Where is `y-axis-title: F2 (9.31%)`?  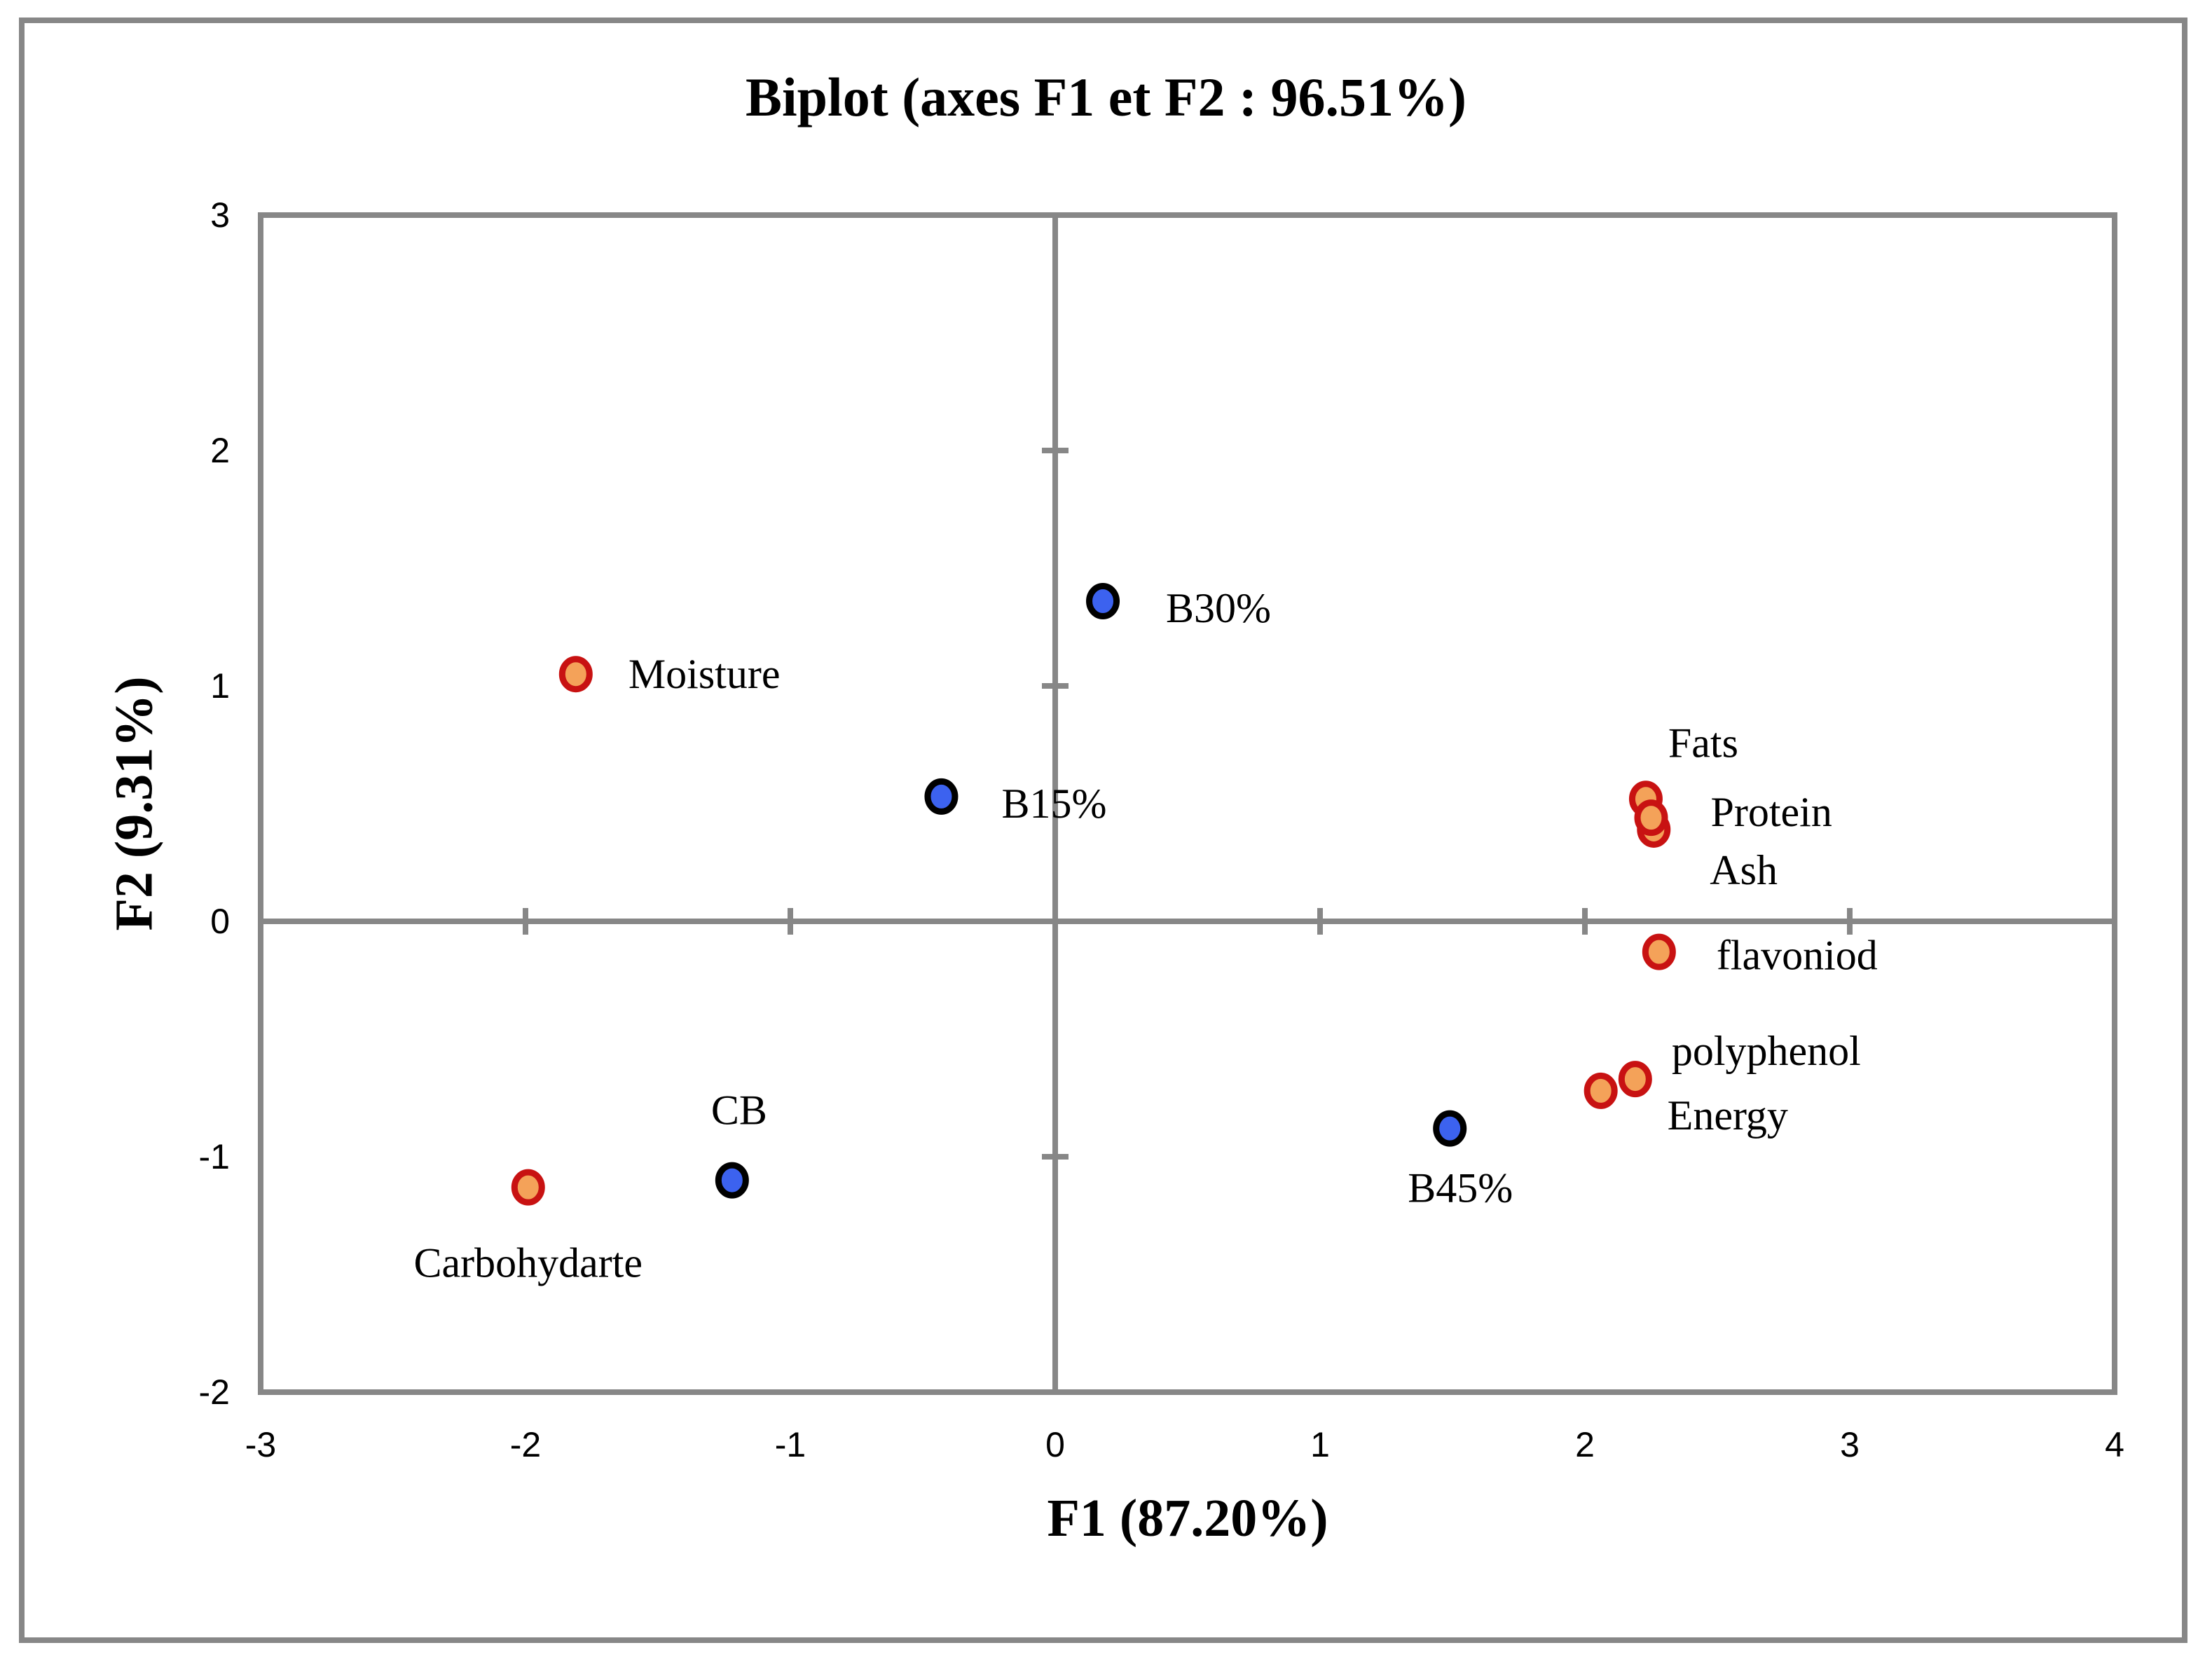 y-axis-title: F2 (9.31%) is located at coordinates (134, 803).